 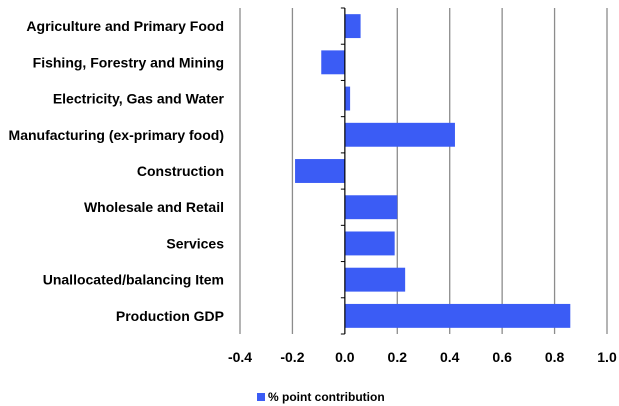 What do you see at coordinates (128, 62) in the screenshot?
I see `category-label: Fishing, Forestry and Mining` at bounding box center [128, 62].